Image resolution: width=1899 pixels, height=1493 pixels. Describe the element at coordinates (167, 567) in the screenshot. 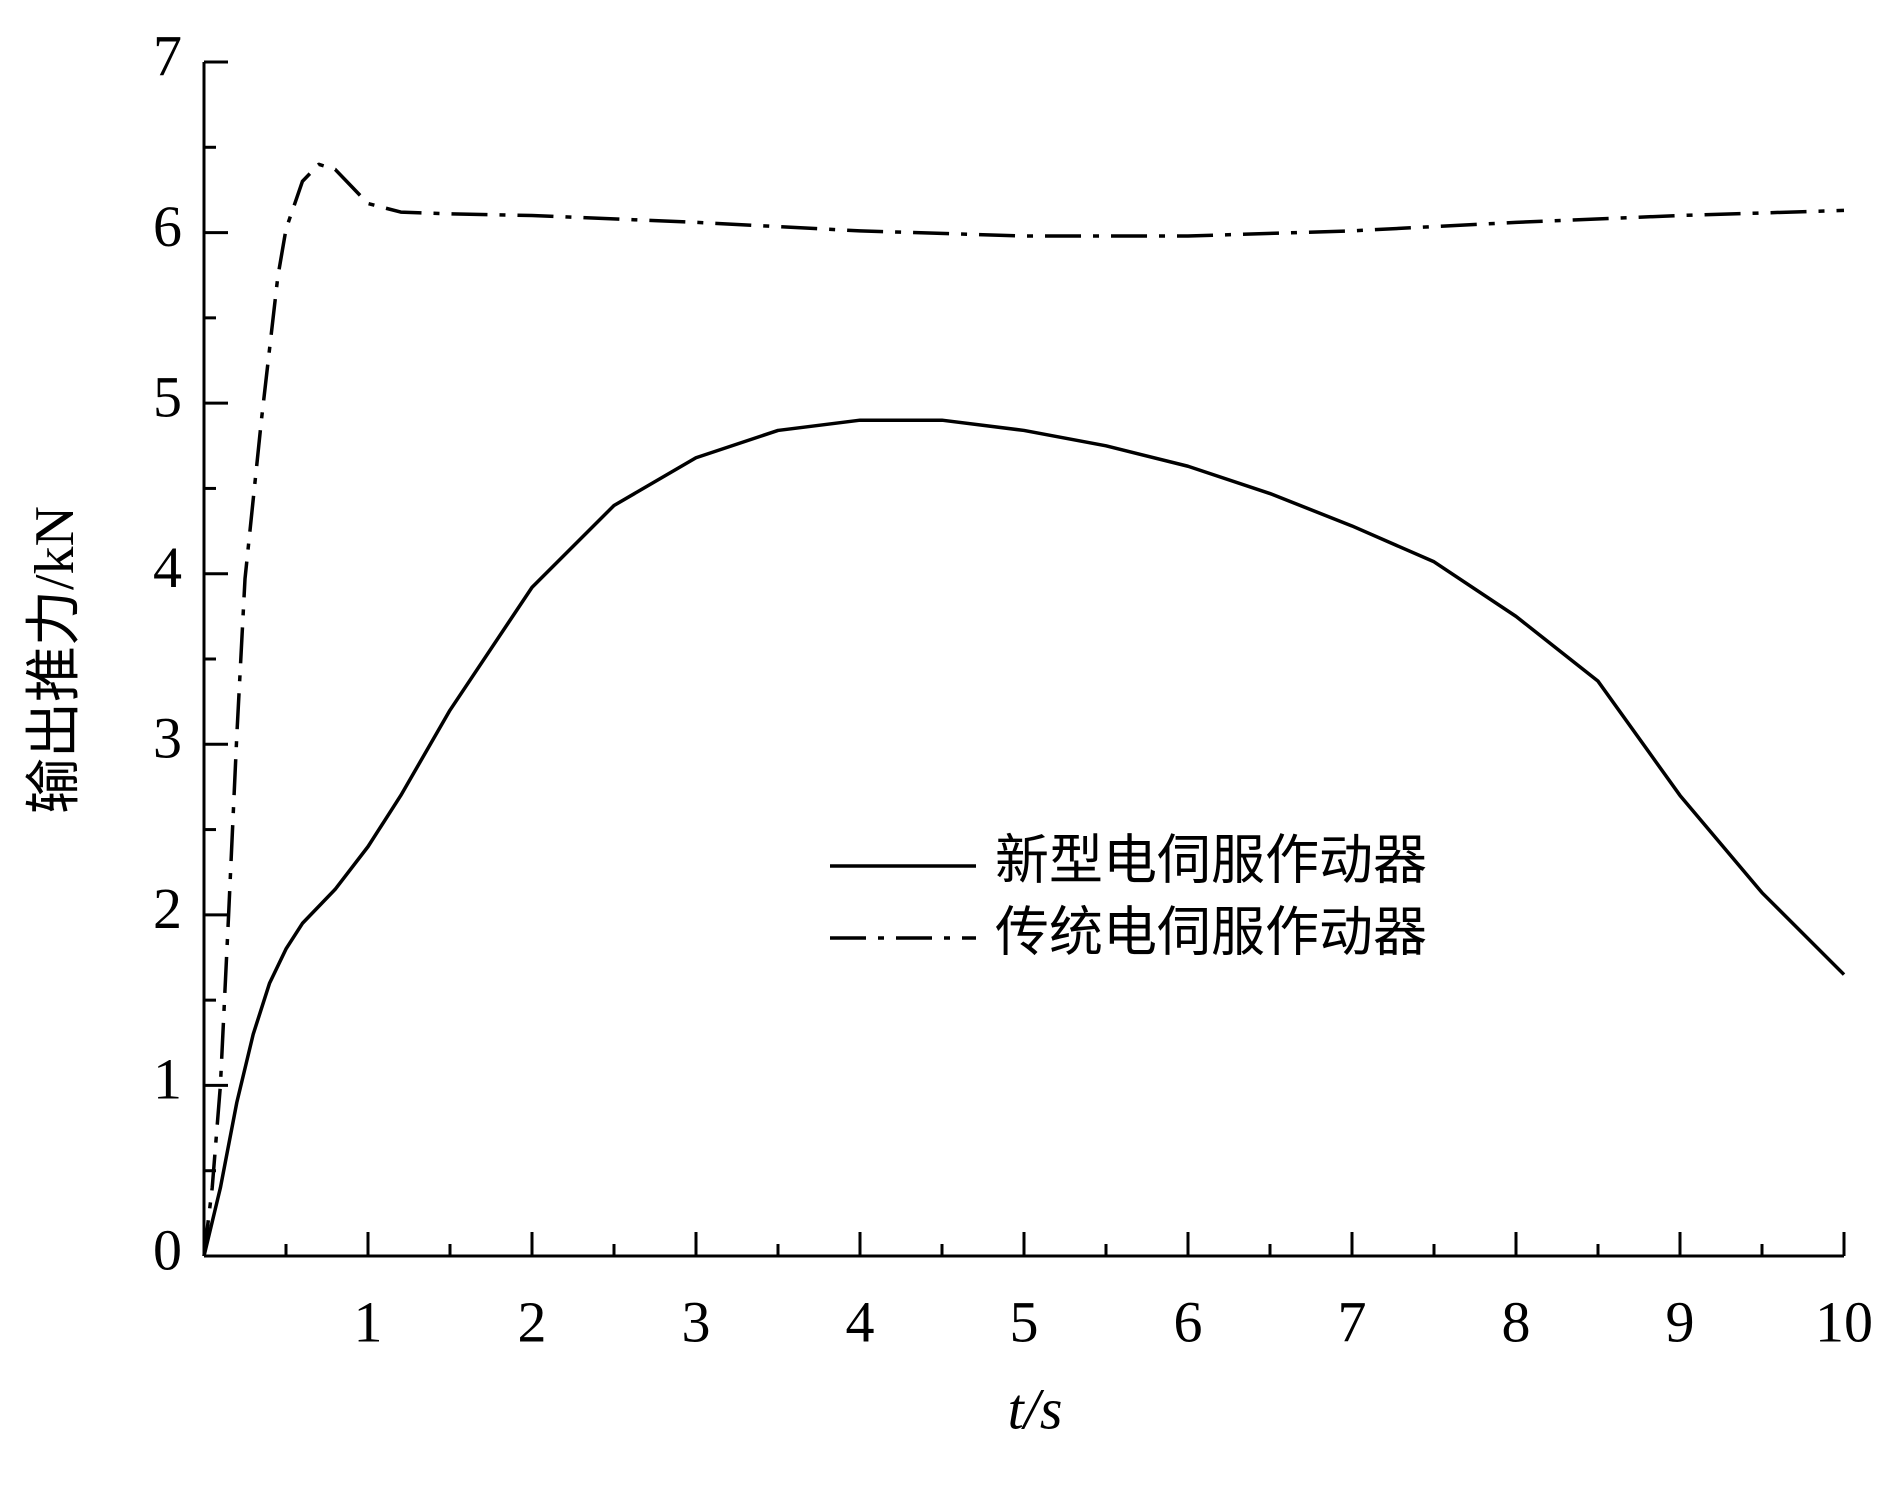

I see `y-tick-label: 4` at that location.